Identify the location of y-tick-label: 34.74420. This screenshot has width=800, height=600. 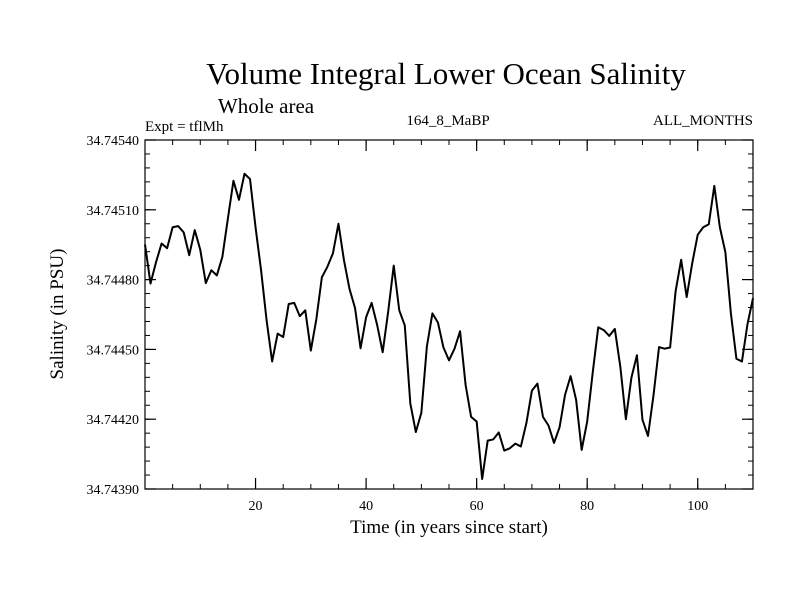
(113, 420).